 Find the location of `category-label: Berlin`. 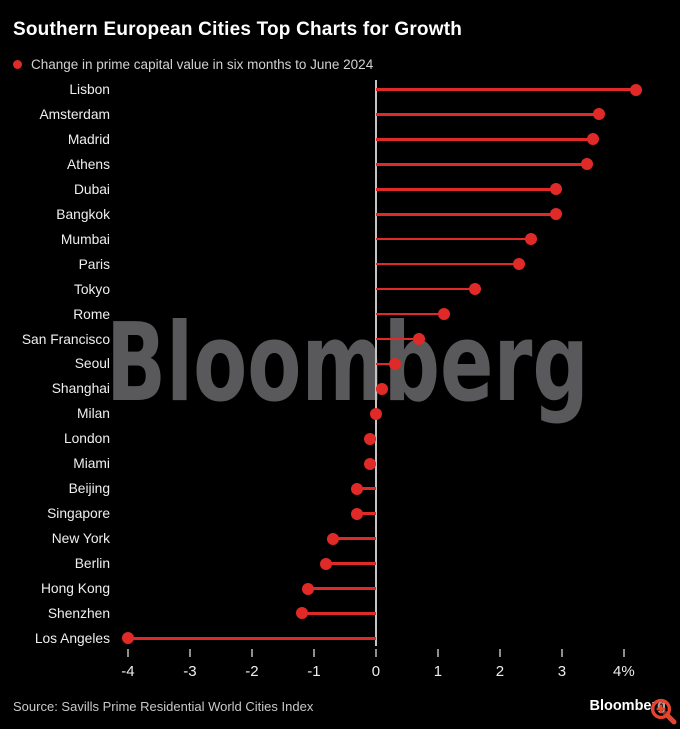

category-label: Berlin is located at coordinates (92, 564).